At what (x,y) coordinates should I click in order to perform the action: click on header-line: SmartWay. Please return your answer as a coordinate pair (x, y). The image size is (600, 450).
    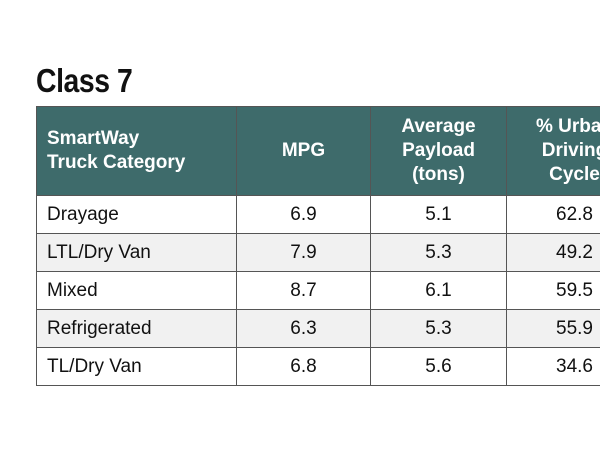
    Looking at the image, I should click on (93, 138).